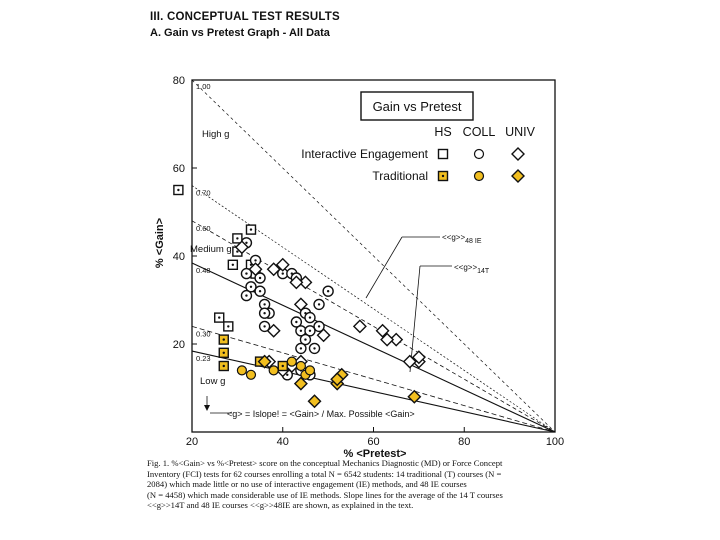 The image size is (720, 540). I want to click on slope-label: 0.70, so click(203, 193).